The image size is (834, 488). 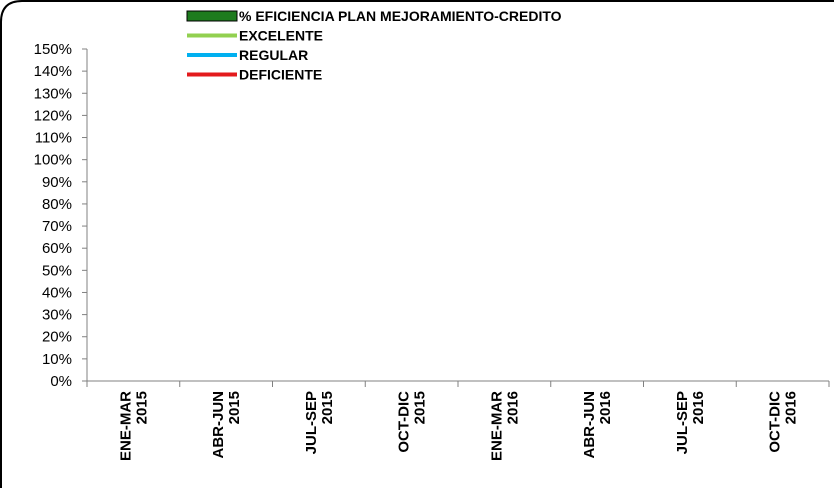 I want to click on legend-item: REGULAR, so click(x=247, y=55).